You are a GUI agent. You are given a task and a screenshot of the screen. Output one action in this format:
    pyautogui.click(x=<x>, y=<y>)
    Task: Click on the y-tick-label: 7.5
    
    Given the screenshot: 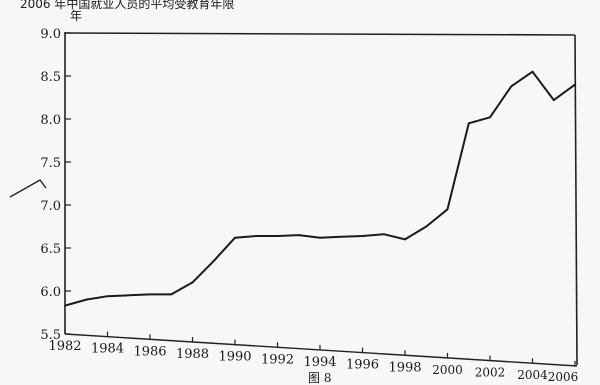 What is the action you would take?
    pyautogui.click(x=50, y=163)
    